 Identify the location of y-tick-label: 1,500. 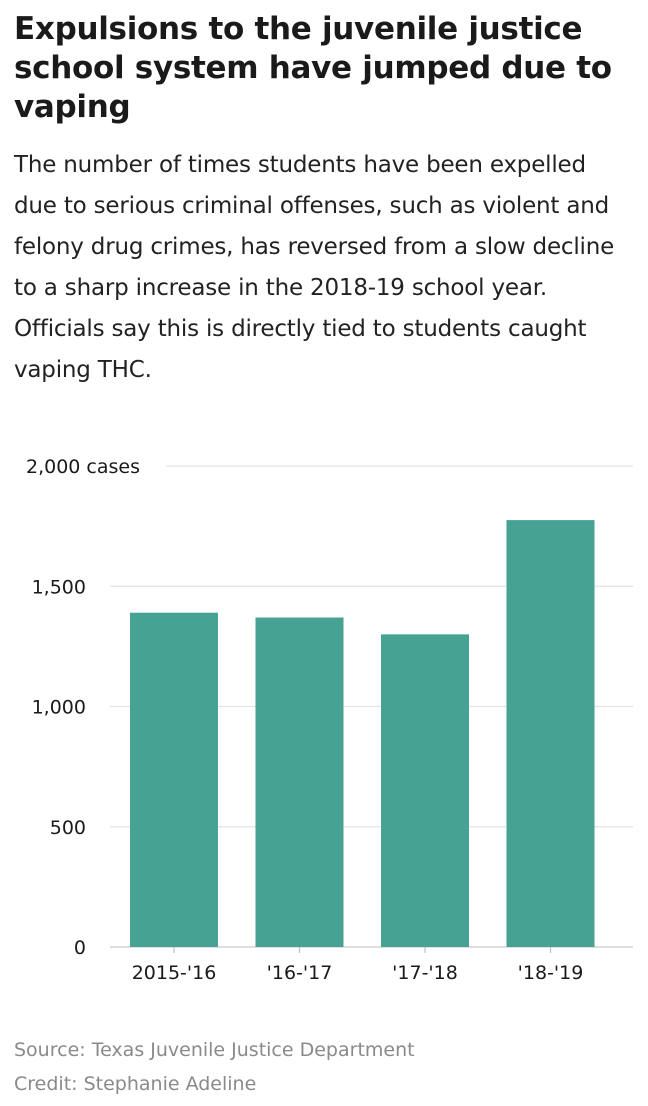
(59, 587).